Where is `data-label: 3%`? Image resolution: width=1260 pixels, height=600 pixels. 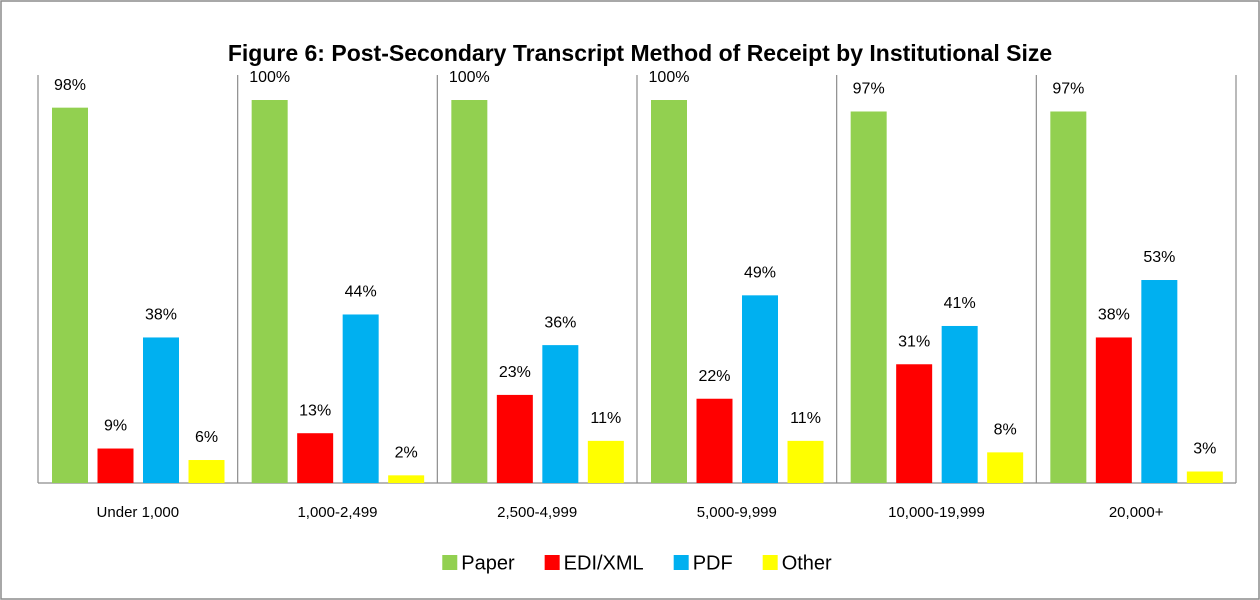 data-label: 3% is located at coordinates (1204, 449).